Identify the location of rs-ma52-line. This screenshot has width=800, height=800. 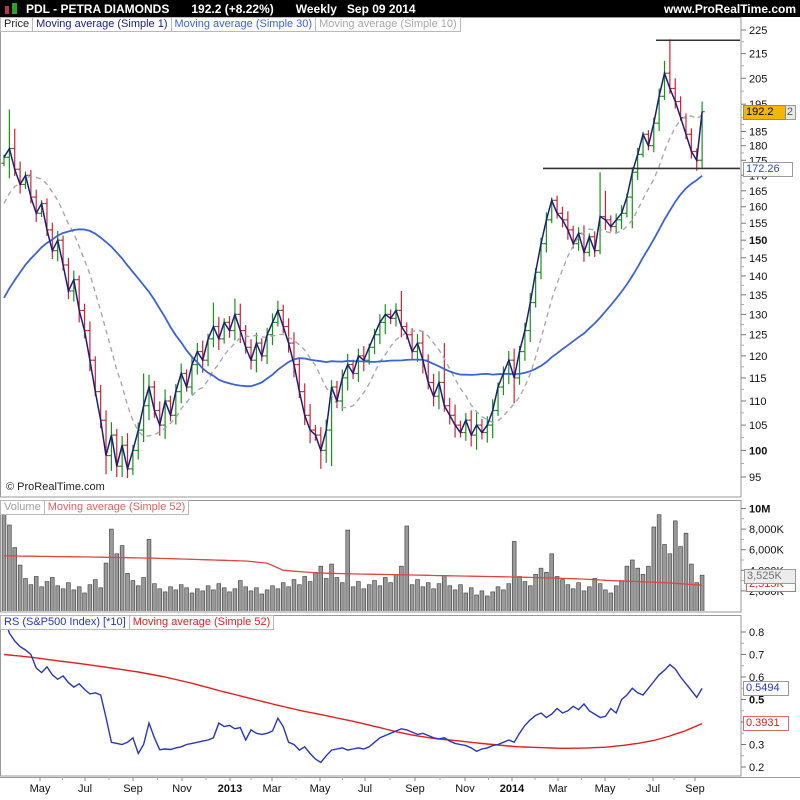
(353, 701).